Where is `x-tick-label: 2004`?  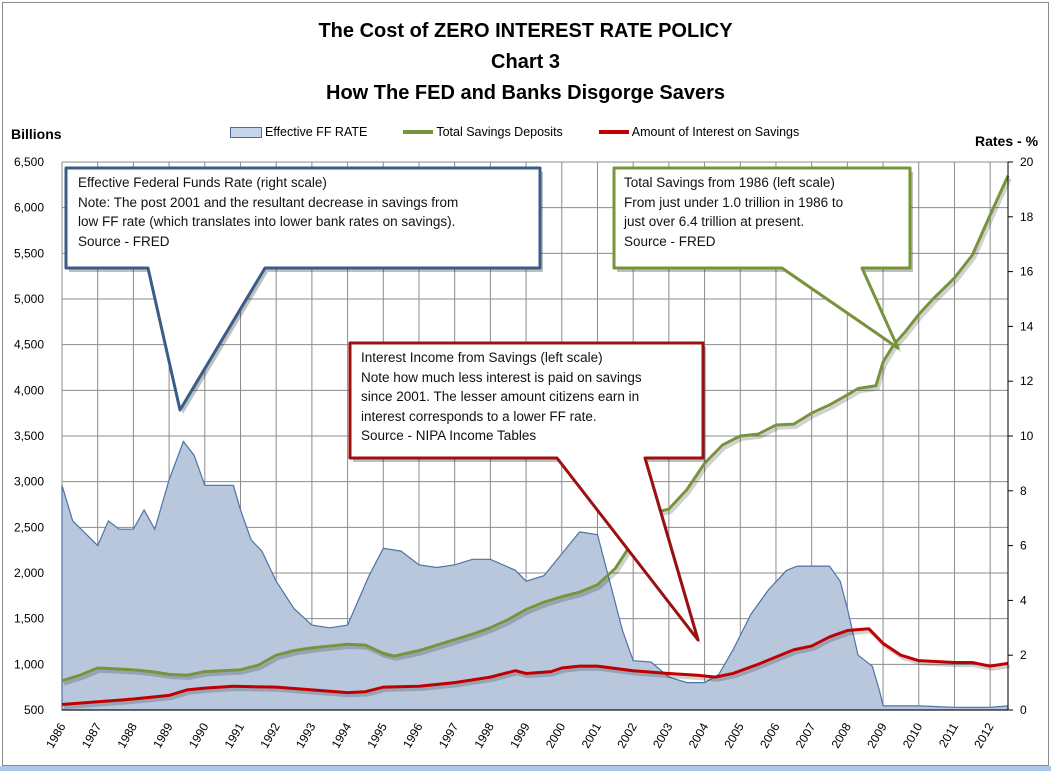 x-tick-label: 2004 is located at coordinates (699, 735).